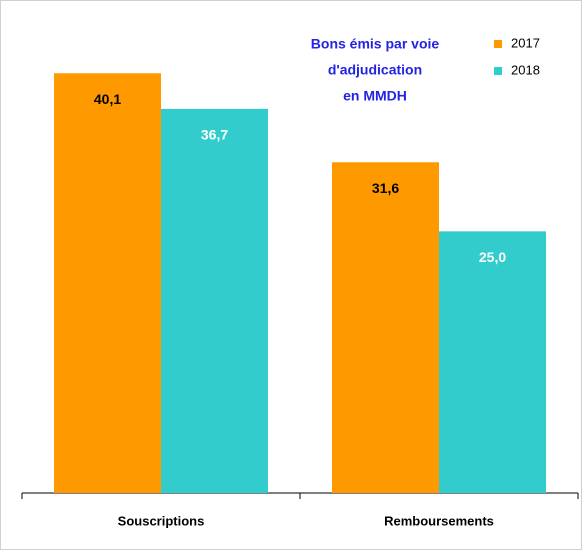  What do you see at coordinates (107, 99) in the screenshot?
I see `value-label: 40,1` at bounding box center [107, 99].